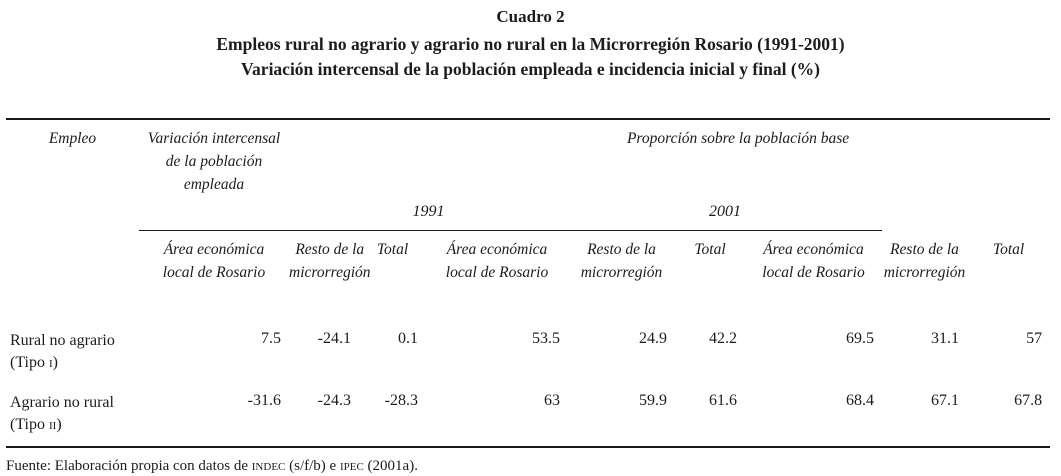 The width and height of the screenshot is (1061, 476). What do you see at coordinates (497, 261) in the screenshot?
I see `subheader-area-1991: Área económica local de Rosario` at bounding box center [497, 261].